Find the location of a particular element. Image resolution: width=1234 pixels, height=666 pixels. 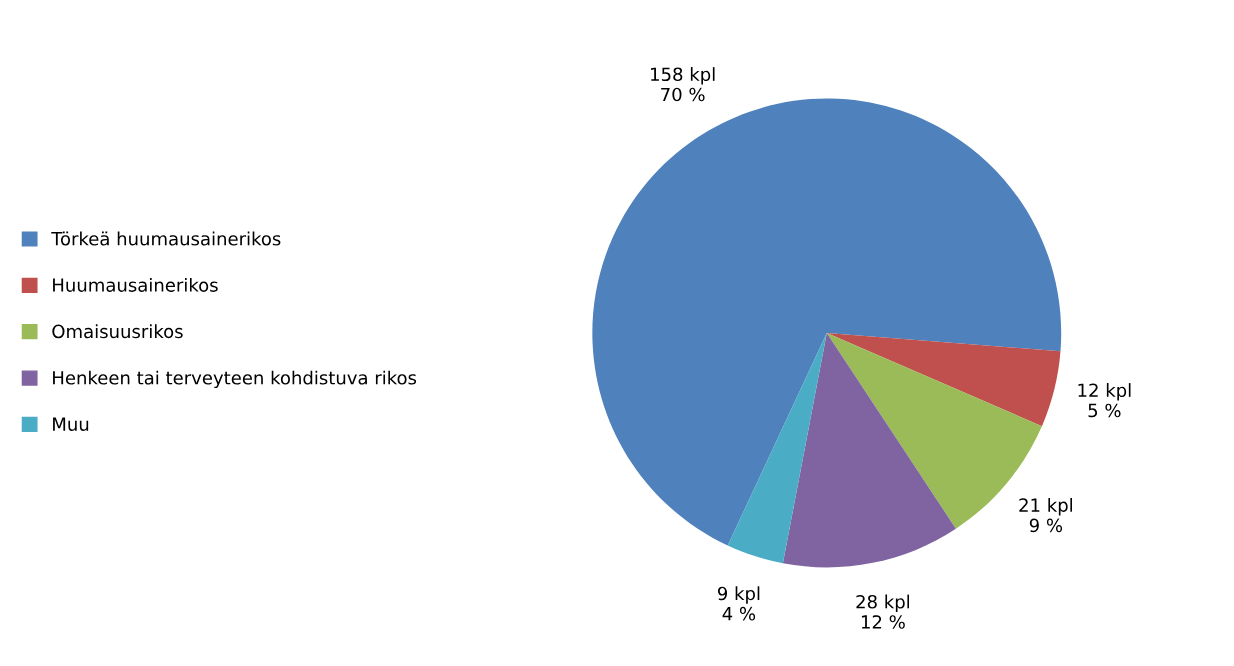

legend-label: Muu is located at coordinates (71, 424).